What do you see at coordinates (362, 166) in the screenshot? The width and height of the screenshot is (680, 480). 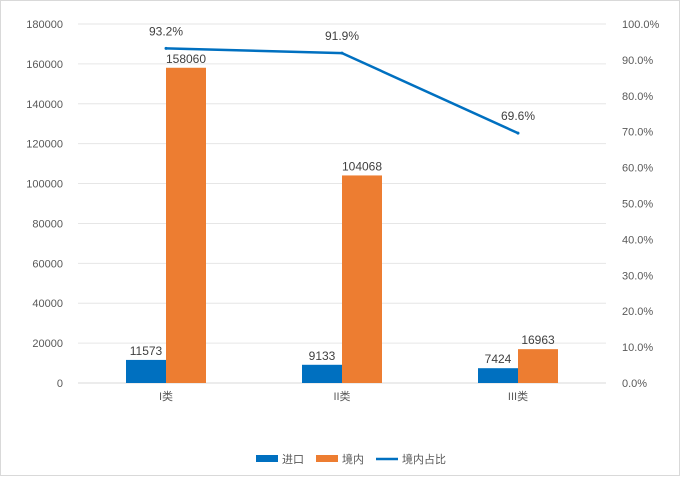 I see `bar-data-label: 104068` at bounding box center [362, 166].